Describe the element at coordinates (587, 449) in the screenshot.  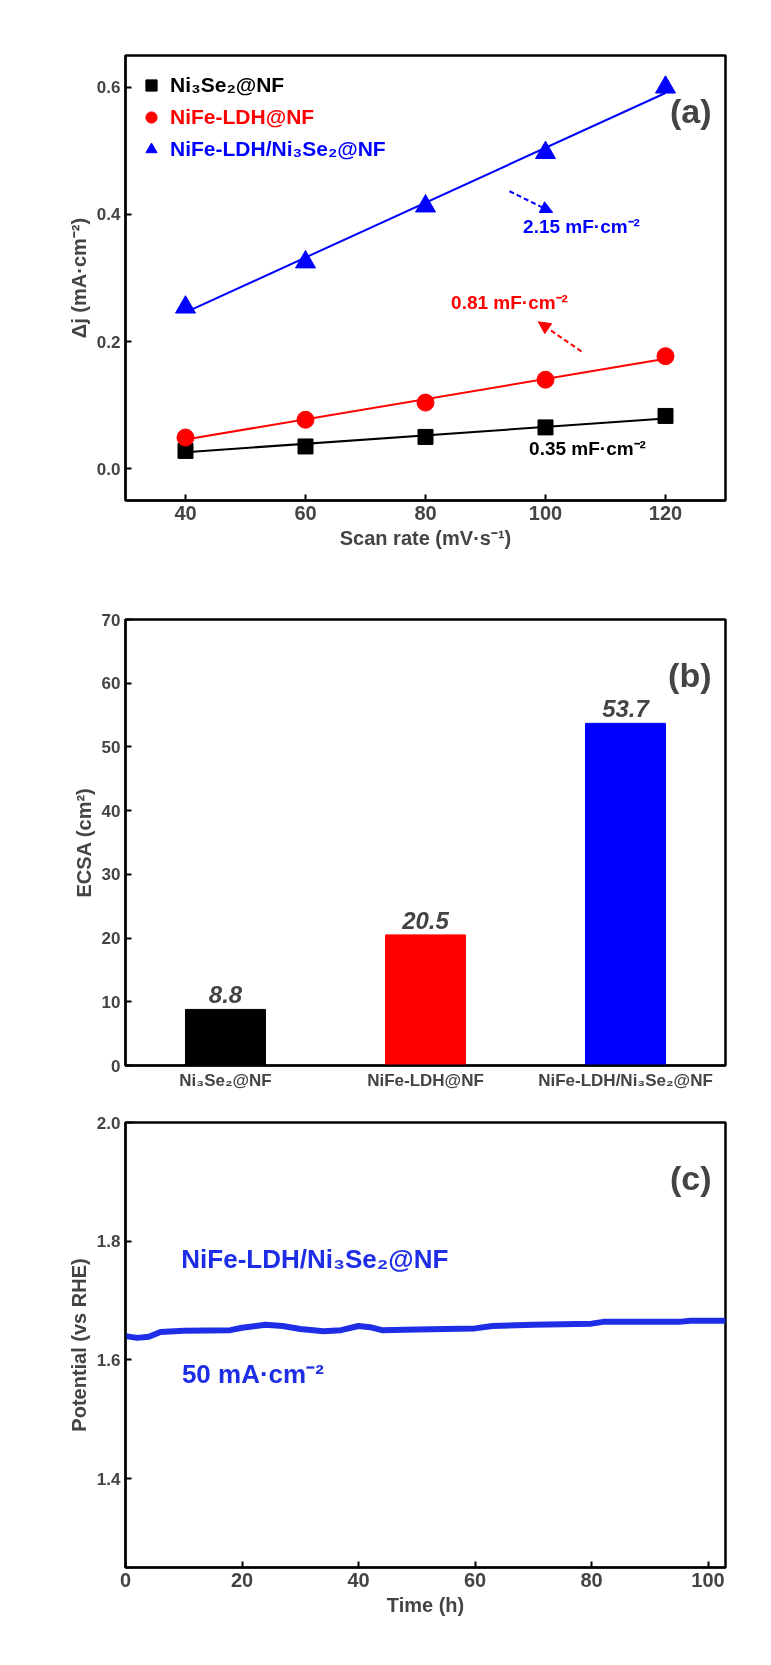
I see `annotation: 0.35 mF·cm⁻²` at that location.